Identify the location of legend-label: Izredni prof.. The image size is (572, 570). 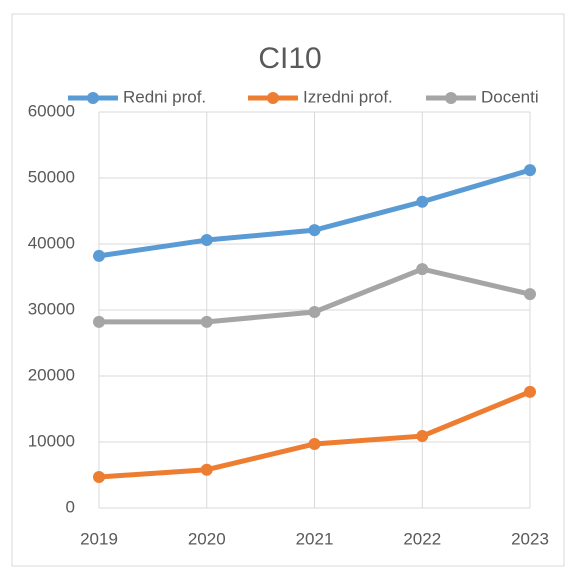
(348, 96).